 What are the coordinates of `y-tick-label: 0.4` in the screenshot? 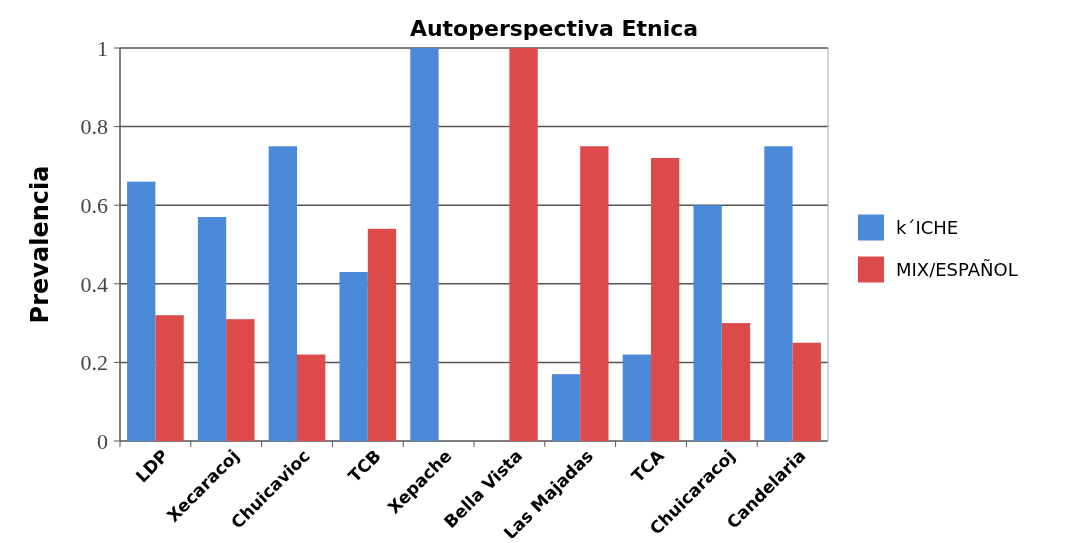 It's located at (94, 284).